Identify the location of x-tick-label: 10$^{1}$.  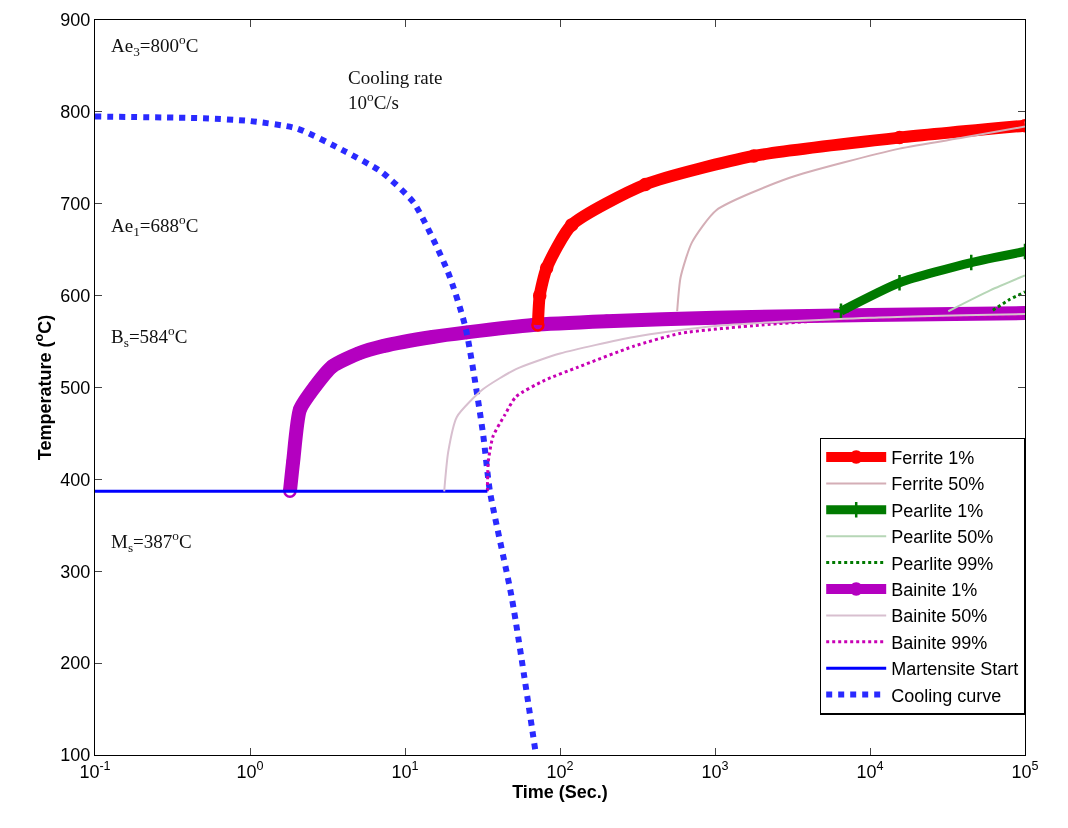
(405, 770).